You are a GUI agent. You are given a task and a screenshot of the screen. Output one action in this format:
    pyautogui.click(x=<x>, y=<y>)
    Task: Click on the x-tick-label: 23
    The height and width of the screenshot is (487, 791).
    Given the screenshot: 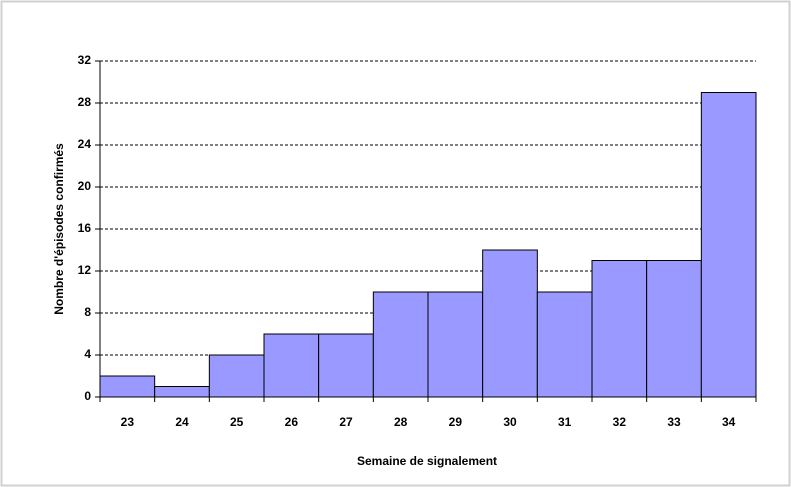 What is the action you would take?
    pyautogui.click(x=128, y=422)
    